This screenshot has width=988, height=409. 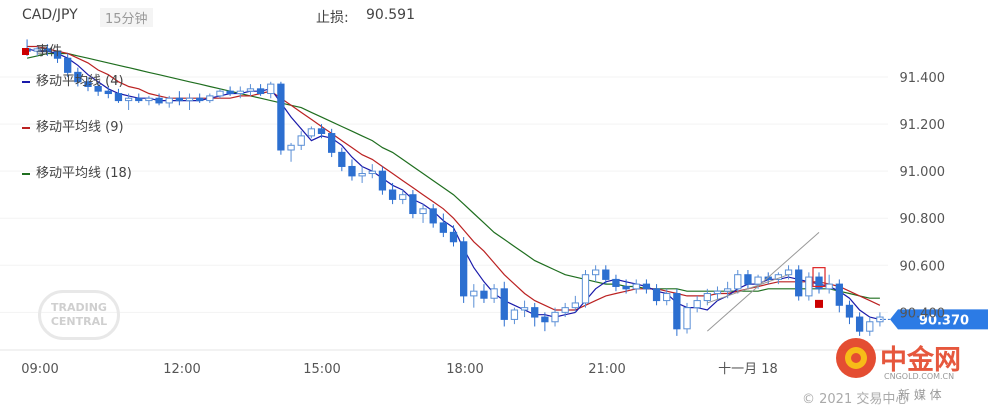 What do you see at coordinates (748, 289) in the screenshot?
I see `channel-line-lower` at bounding box center [748, 289].